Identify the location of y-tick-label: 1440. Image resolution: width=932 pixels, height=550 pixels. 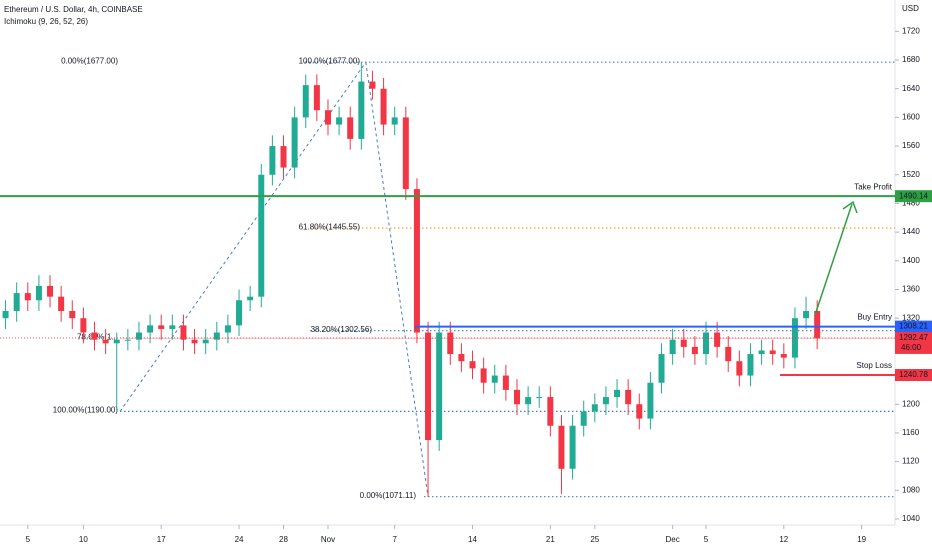
(911, 231).